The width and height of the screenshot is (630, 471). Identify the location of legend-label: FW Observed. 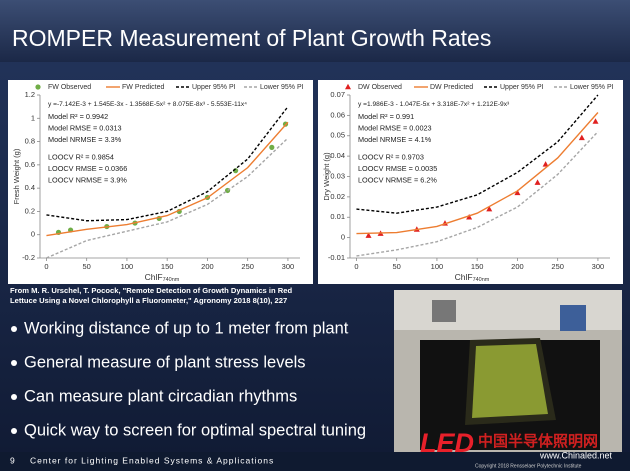
(69, 87).